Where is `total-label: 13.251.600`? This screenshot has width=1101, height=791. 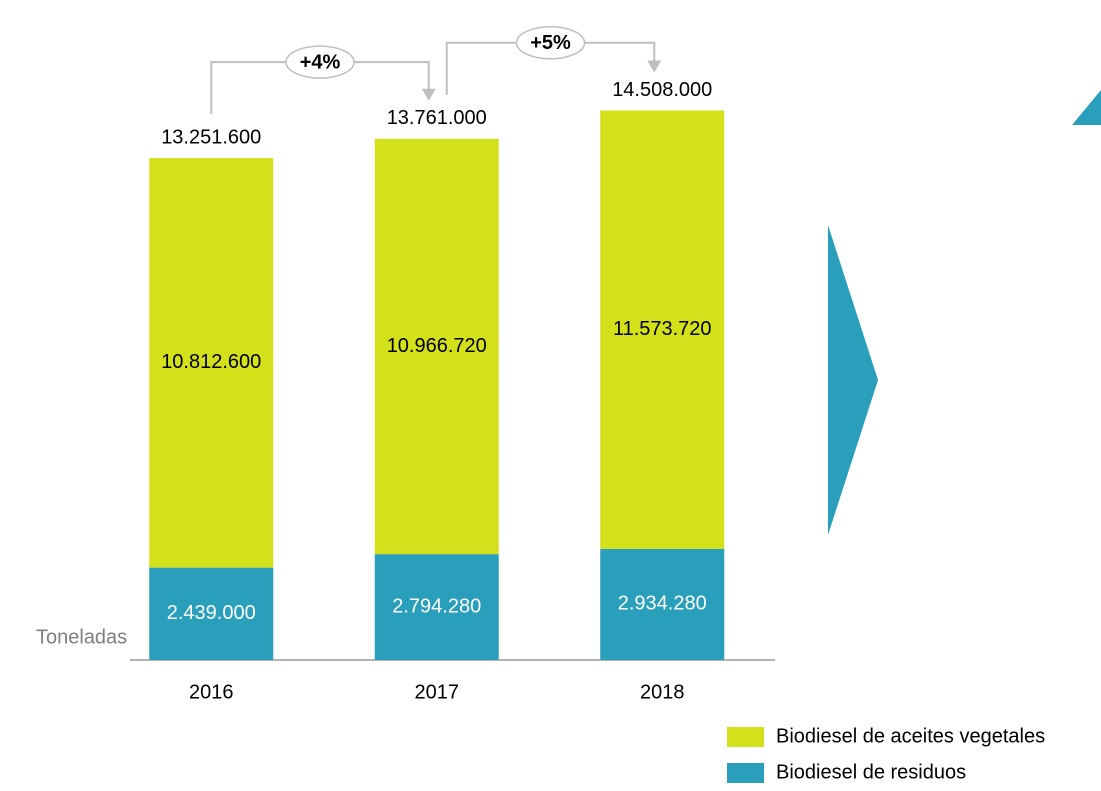 total-label: 13.251.600 is located at coordinates (211, 137).